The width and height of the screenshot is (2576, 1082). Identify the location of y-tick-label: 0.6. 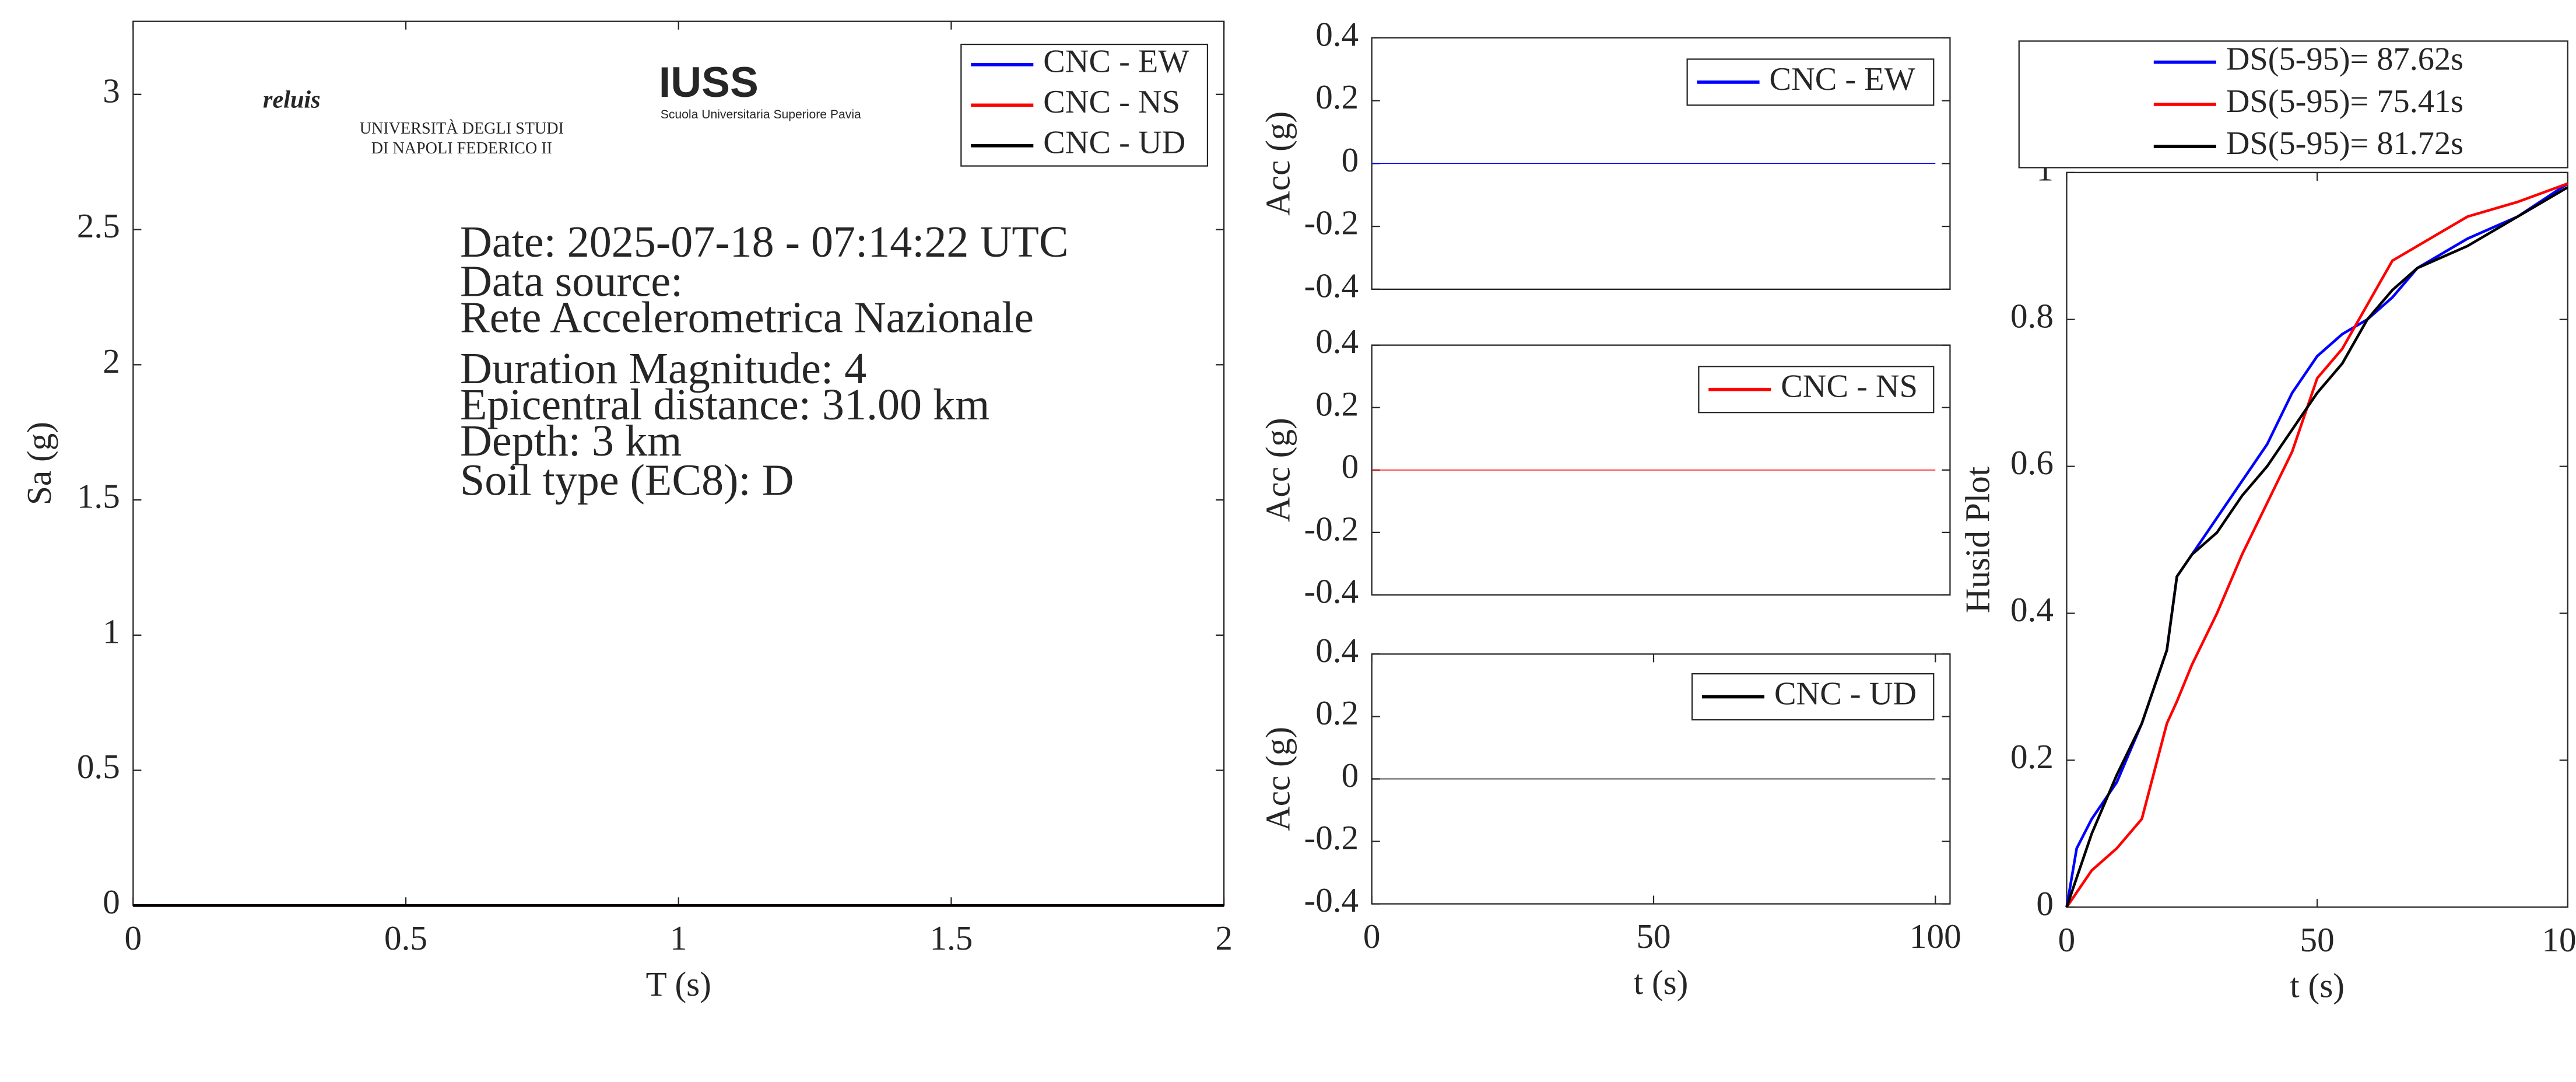
(2032, 462).